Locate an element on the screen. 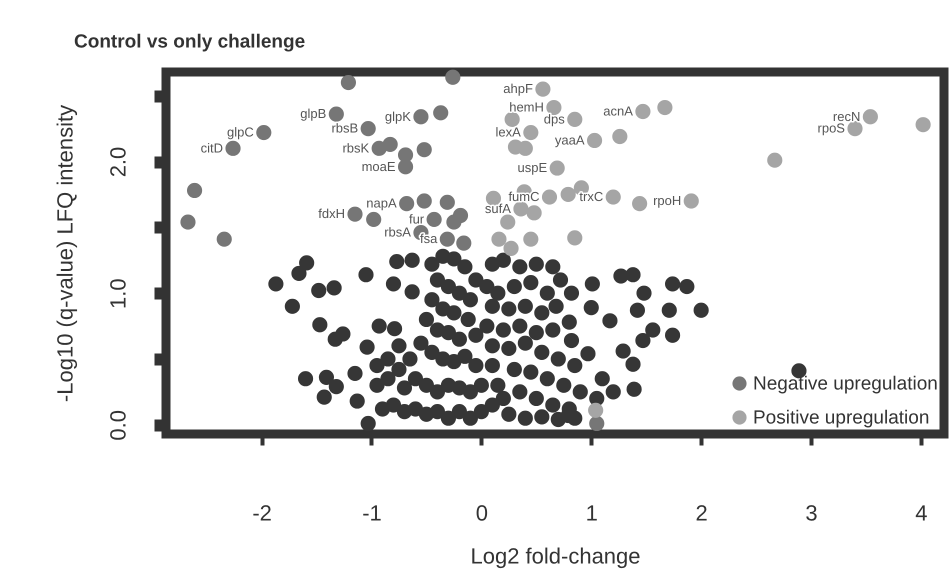 Image resolution: width=949 pixels, height=584 pixels. annotation: citD is located at coordinates (212, 148).